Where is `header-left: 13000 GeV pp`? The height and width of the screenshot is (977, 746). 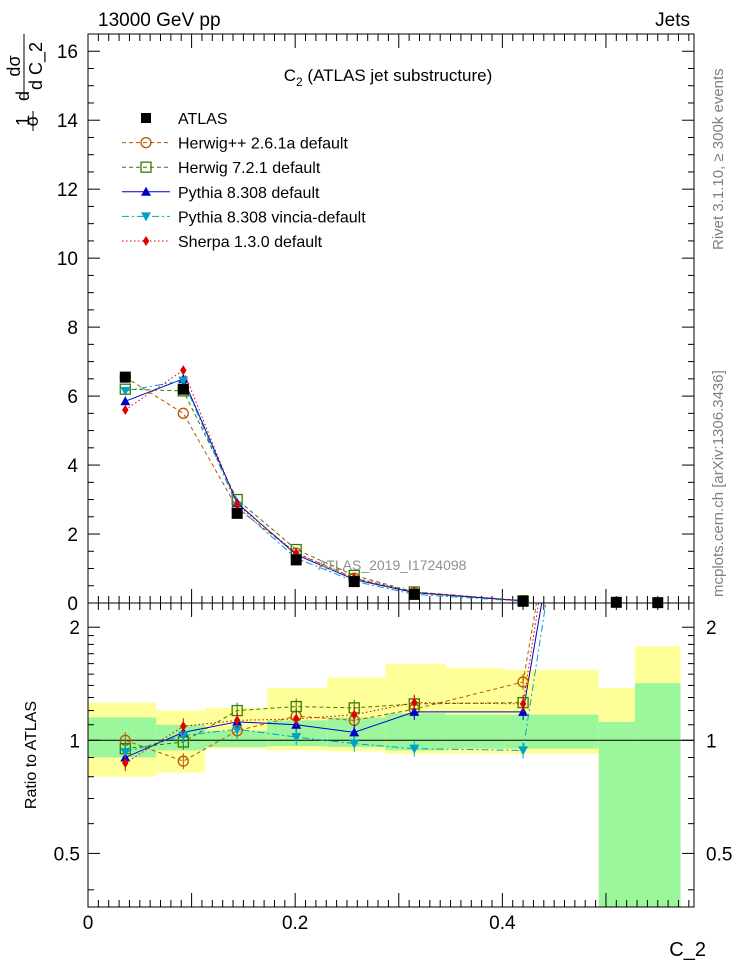
header-left: 13000 GeV pp is located at coordinates (159, 20).